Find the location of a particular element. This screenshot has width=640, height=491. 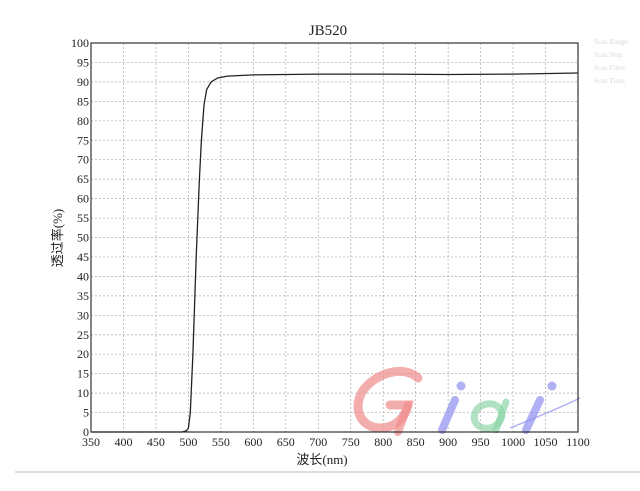

x-tick-label: 950 is located at coordinates (481, 442).